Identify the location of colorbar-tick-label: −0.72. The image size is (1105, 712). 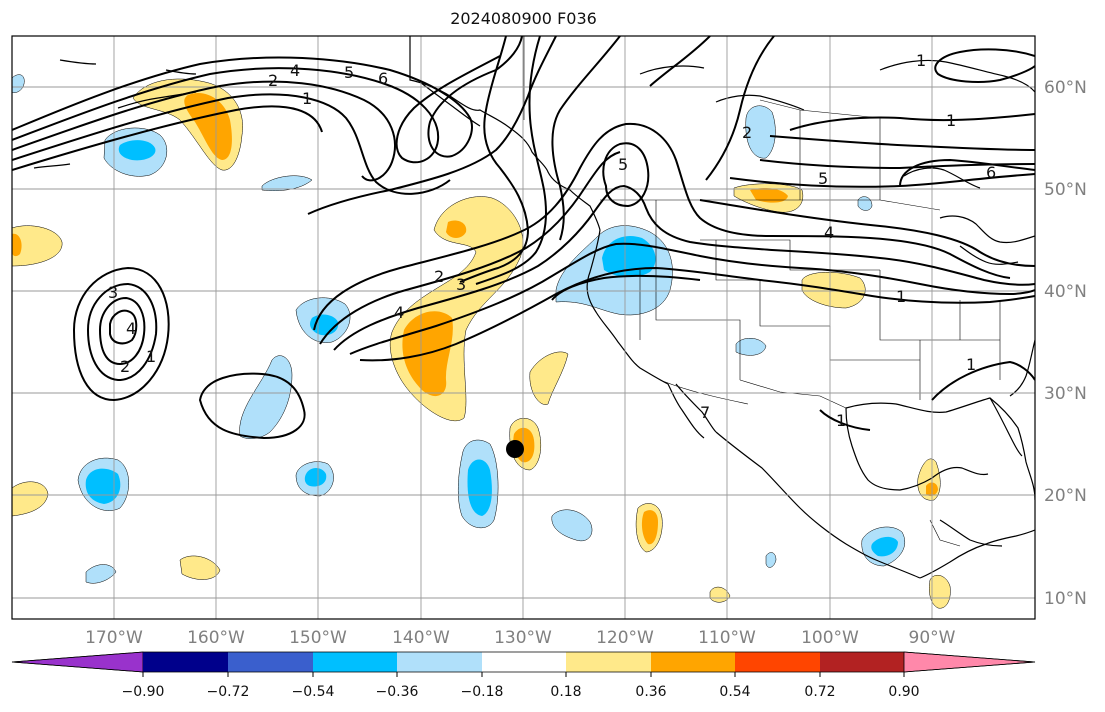
(228, 692).